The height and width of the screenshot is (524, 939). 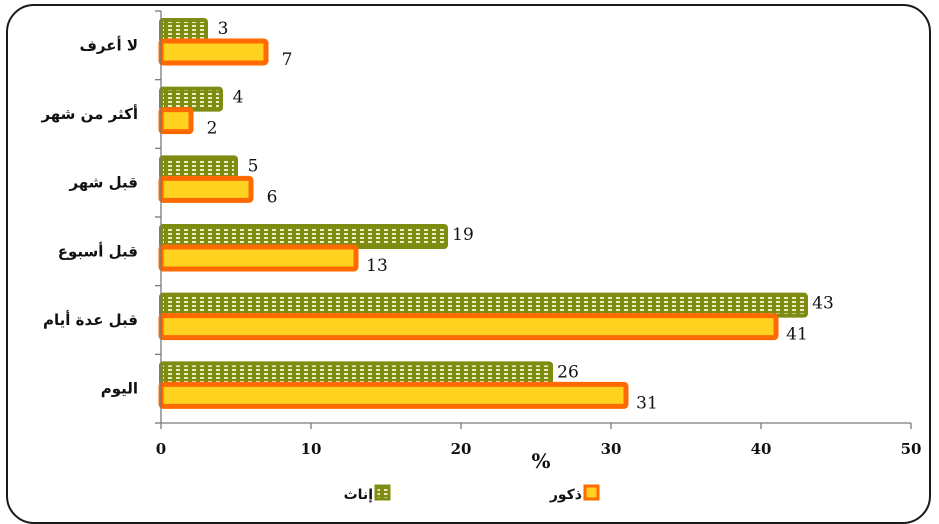 I want to click on x-tick-label-3: 30, so click(x=611, y=449).